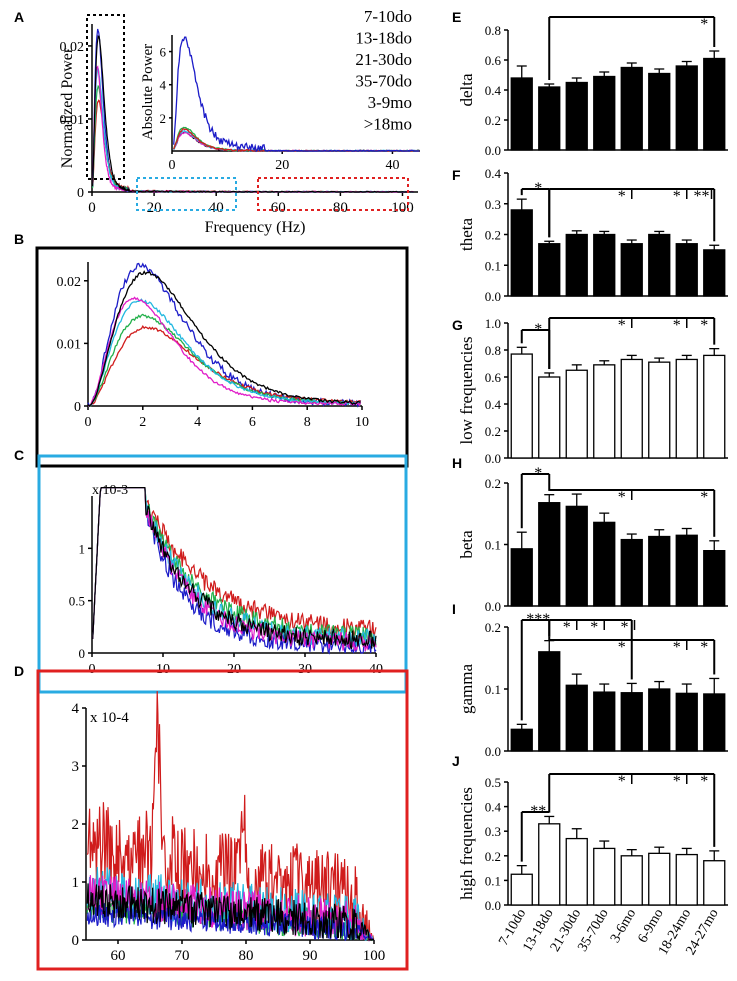 The width and height of the screenshot is (737, 981). I want to click on a-legend-3-9mo: 3-9mo, so click(390, 102).